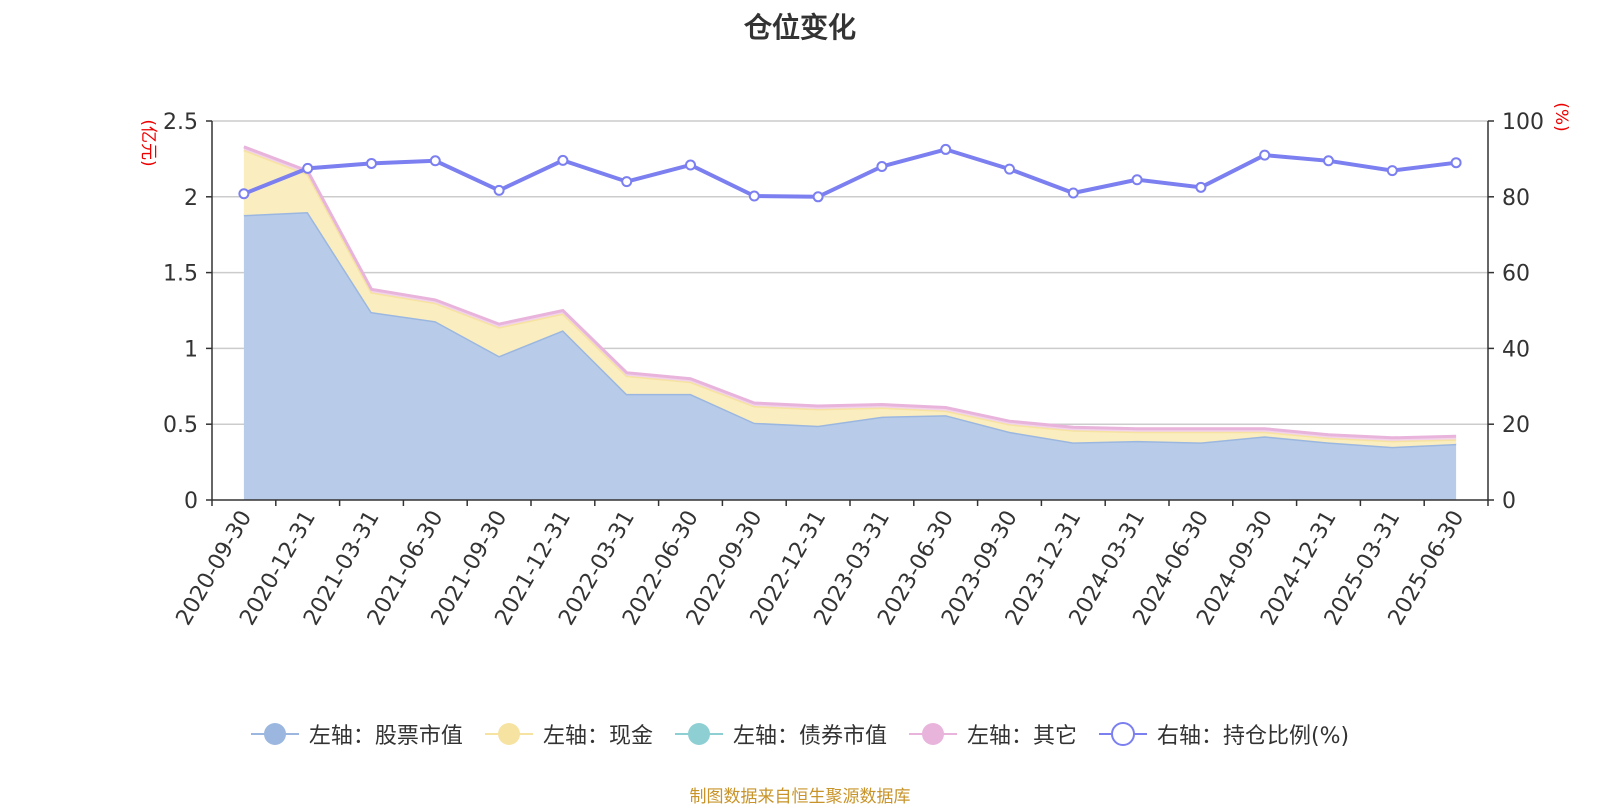  Describe the element at coordinates (180, 274) in the screenshot. I see `y-tick-label: 1.5` at that location.